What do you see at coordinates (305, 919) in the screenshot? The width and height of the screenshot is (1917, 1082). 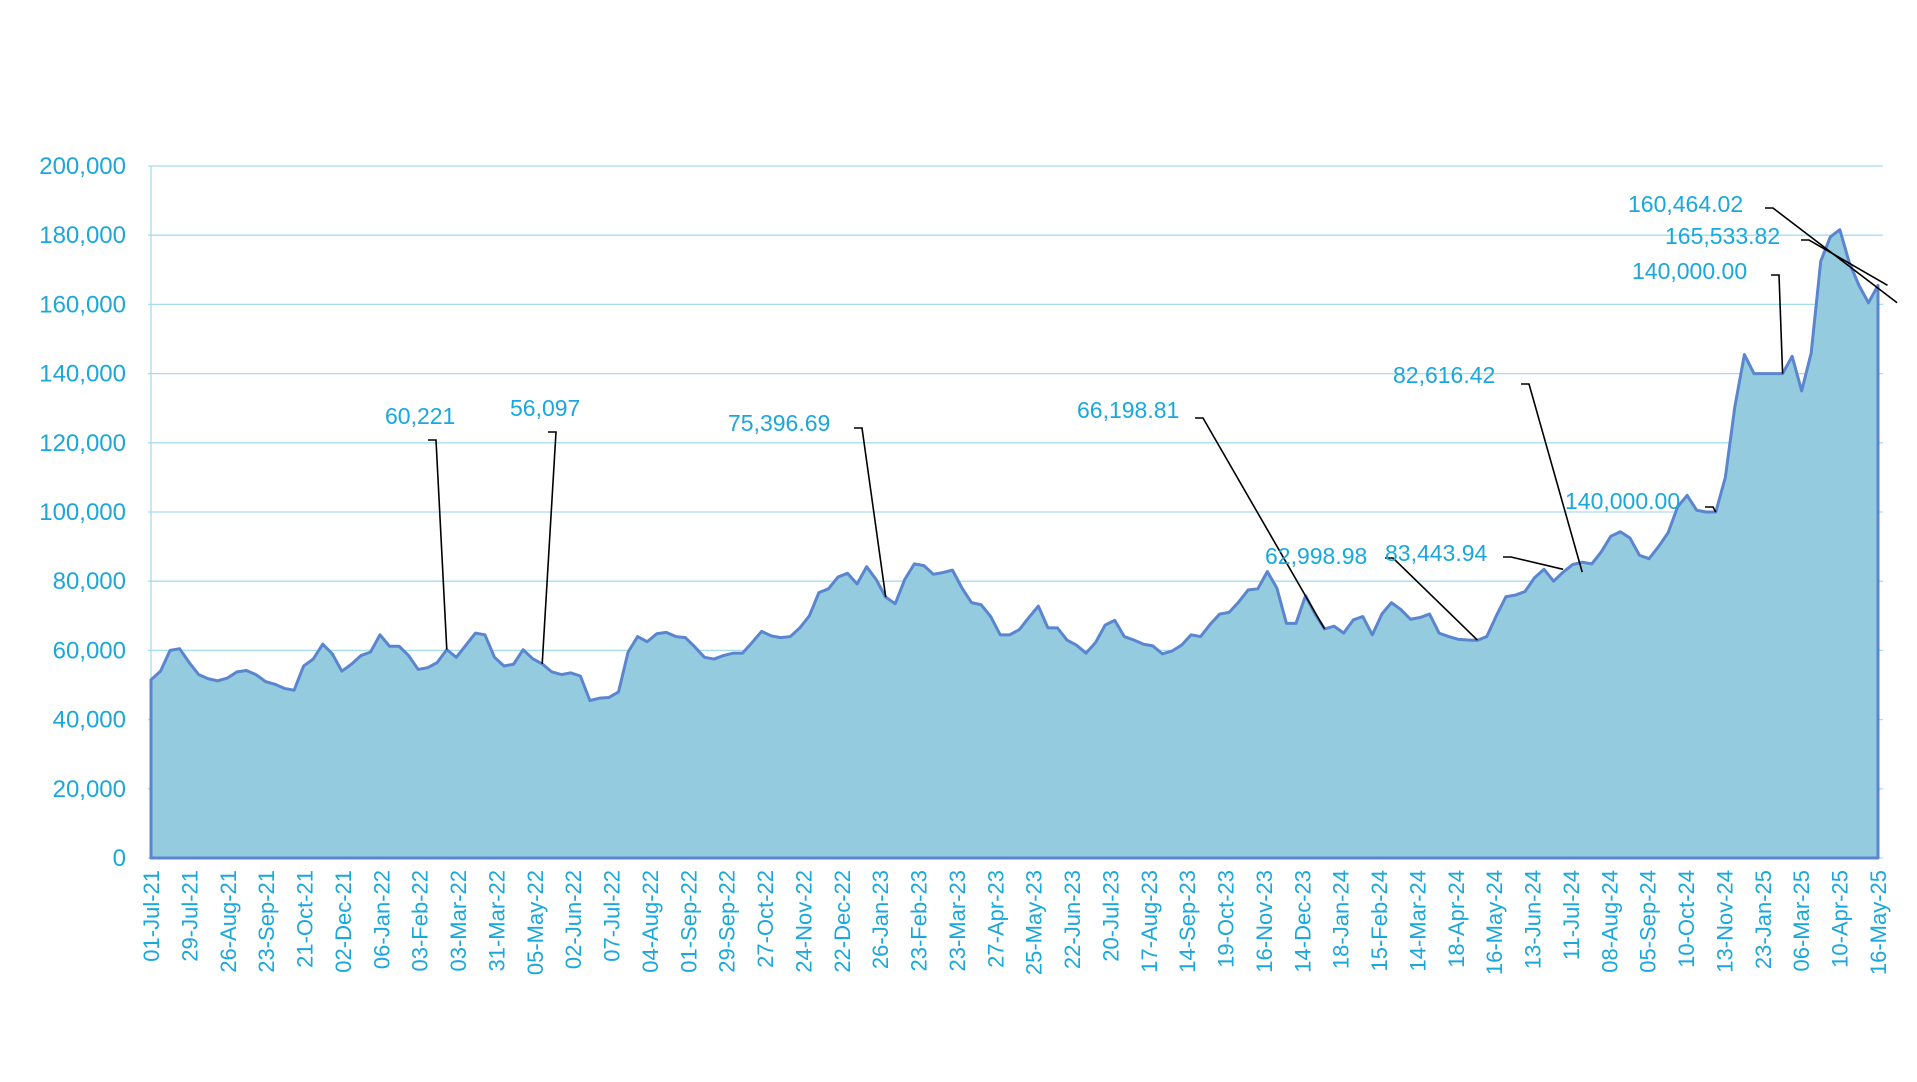 I see `x-tick-label: 21-Oct-21` at bounding box center [305, 919].